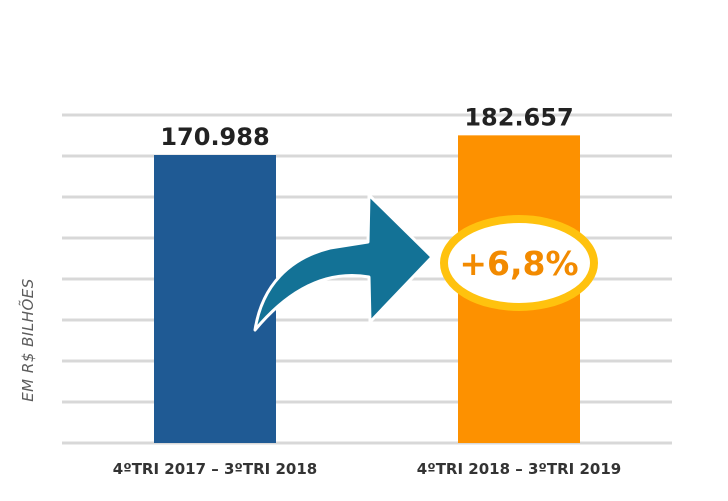  I want to click on bar, so click(215, 299).